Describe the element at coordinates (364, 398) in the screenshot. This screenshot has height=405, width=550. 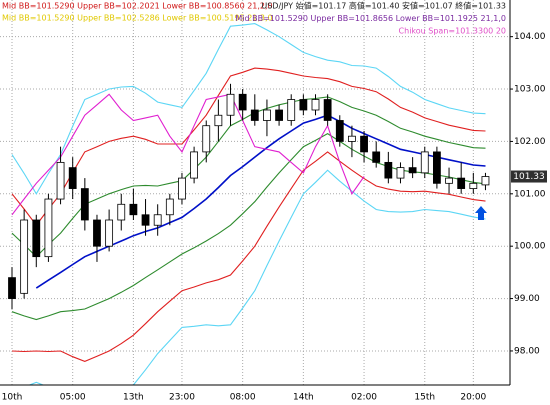
I see `x-tick-label: 02:00` at that location.